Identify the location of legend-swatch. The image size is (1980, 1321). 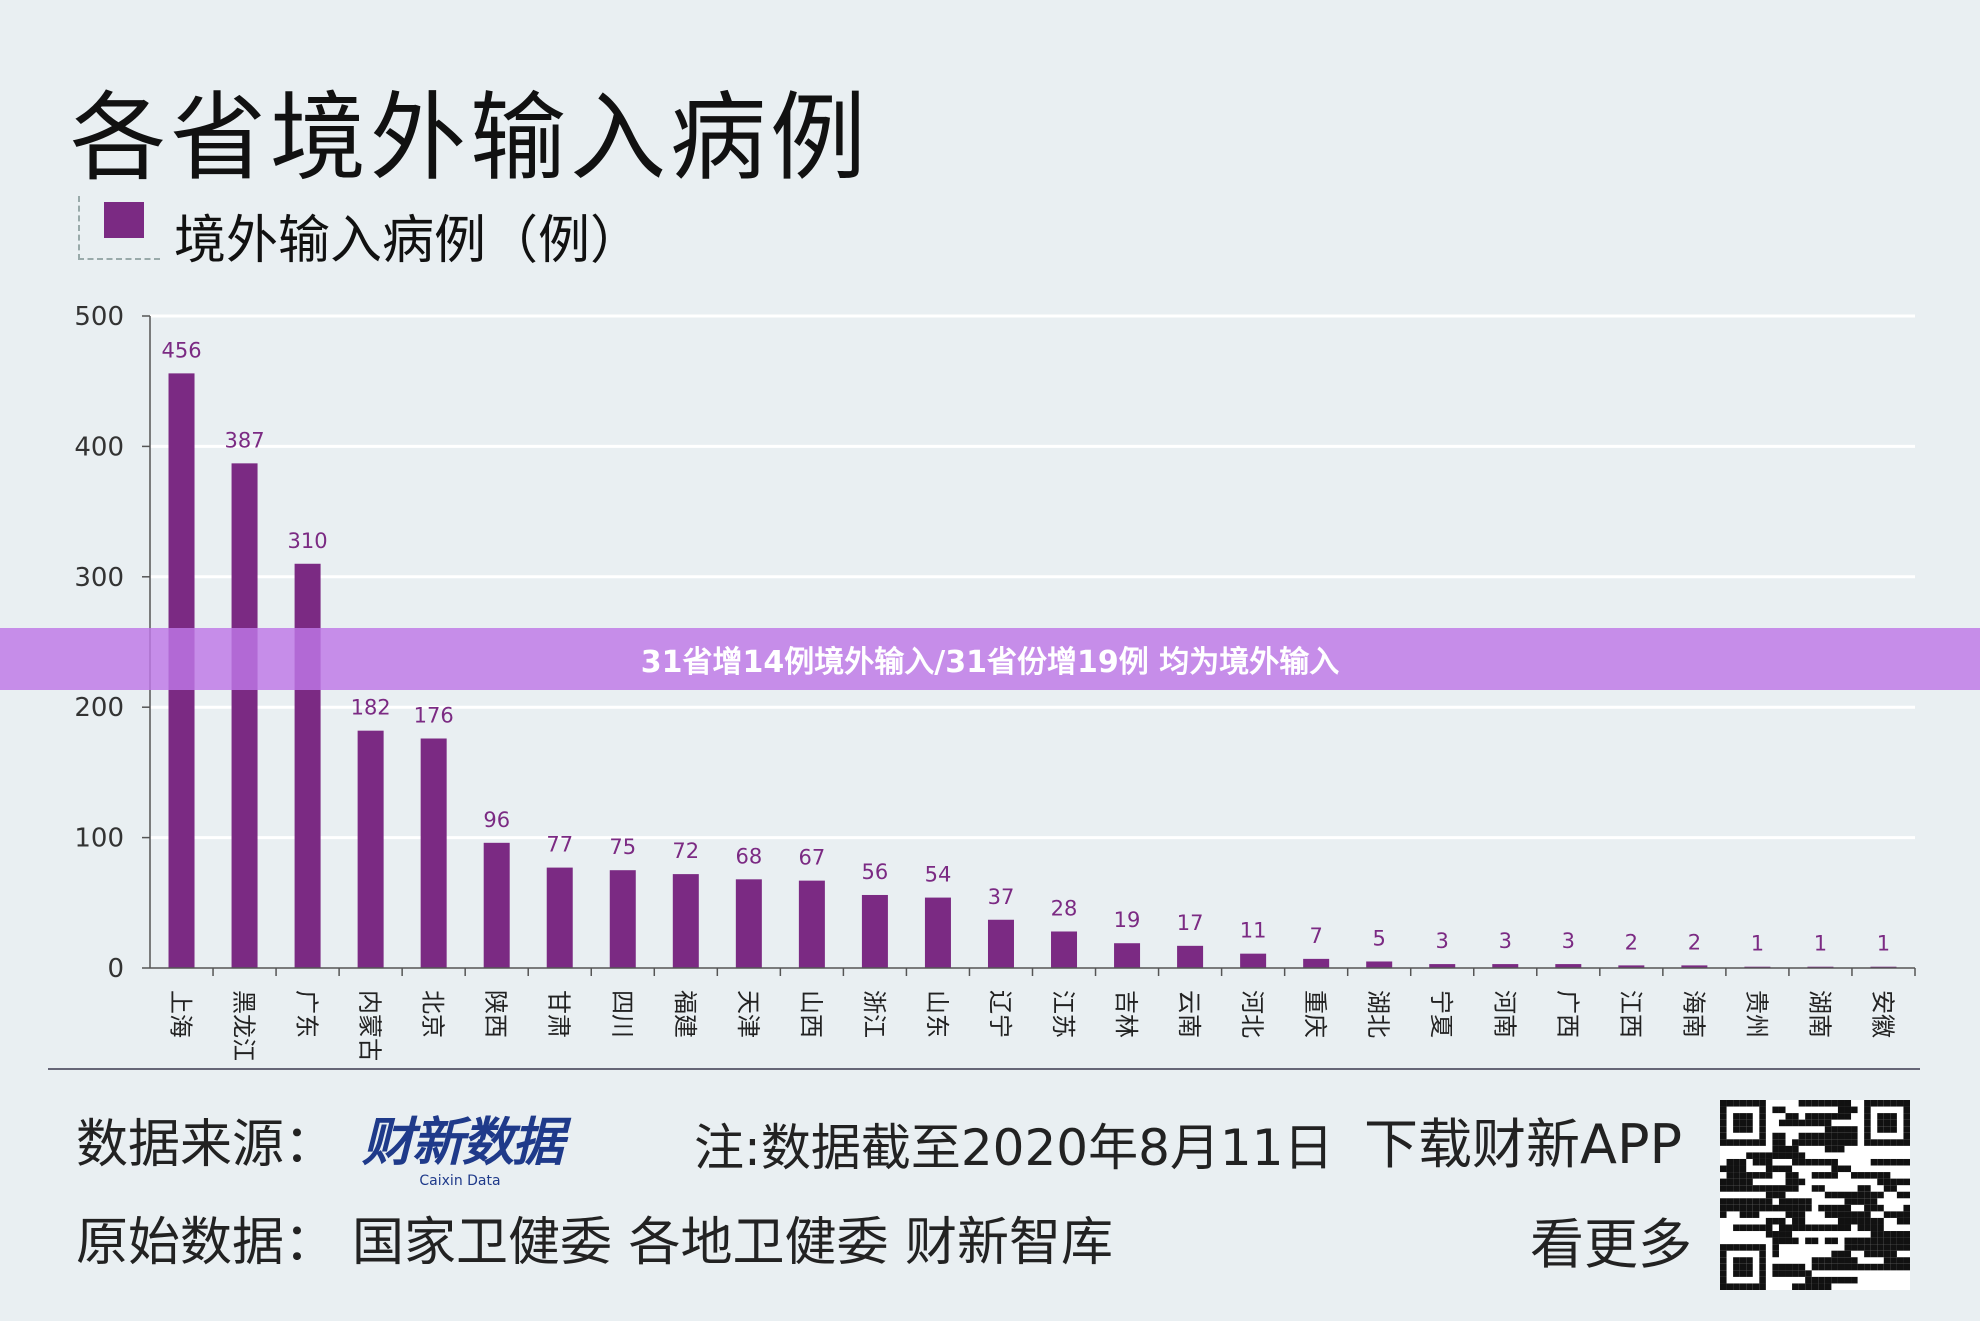
(124, 220).